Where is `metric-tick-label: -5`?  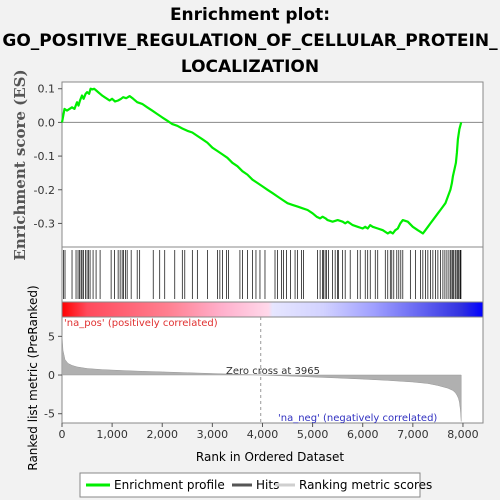
metric-tick-label: -5 is located at coordinates (49, 414).